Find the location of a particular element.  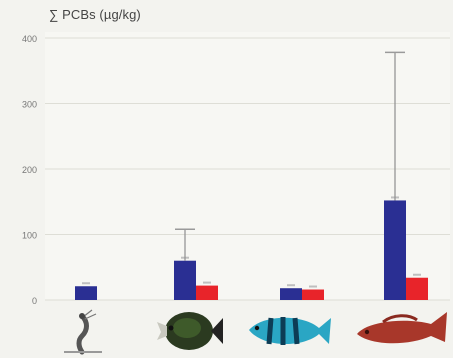

shrimp-icon is located at coordinates (83, 332).